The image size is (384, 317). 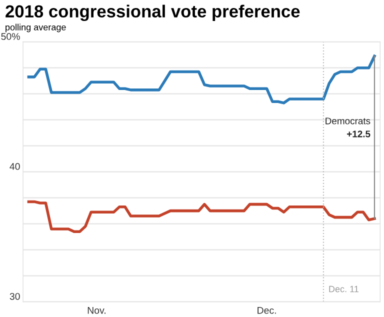 I want to click on y-tick-label: 50%, so click(x=10, y=36).